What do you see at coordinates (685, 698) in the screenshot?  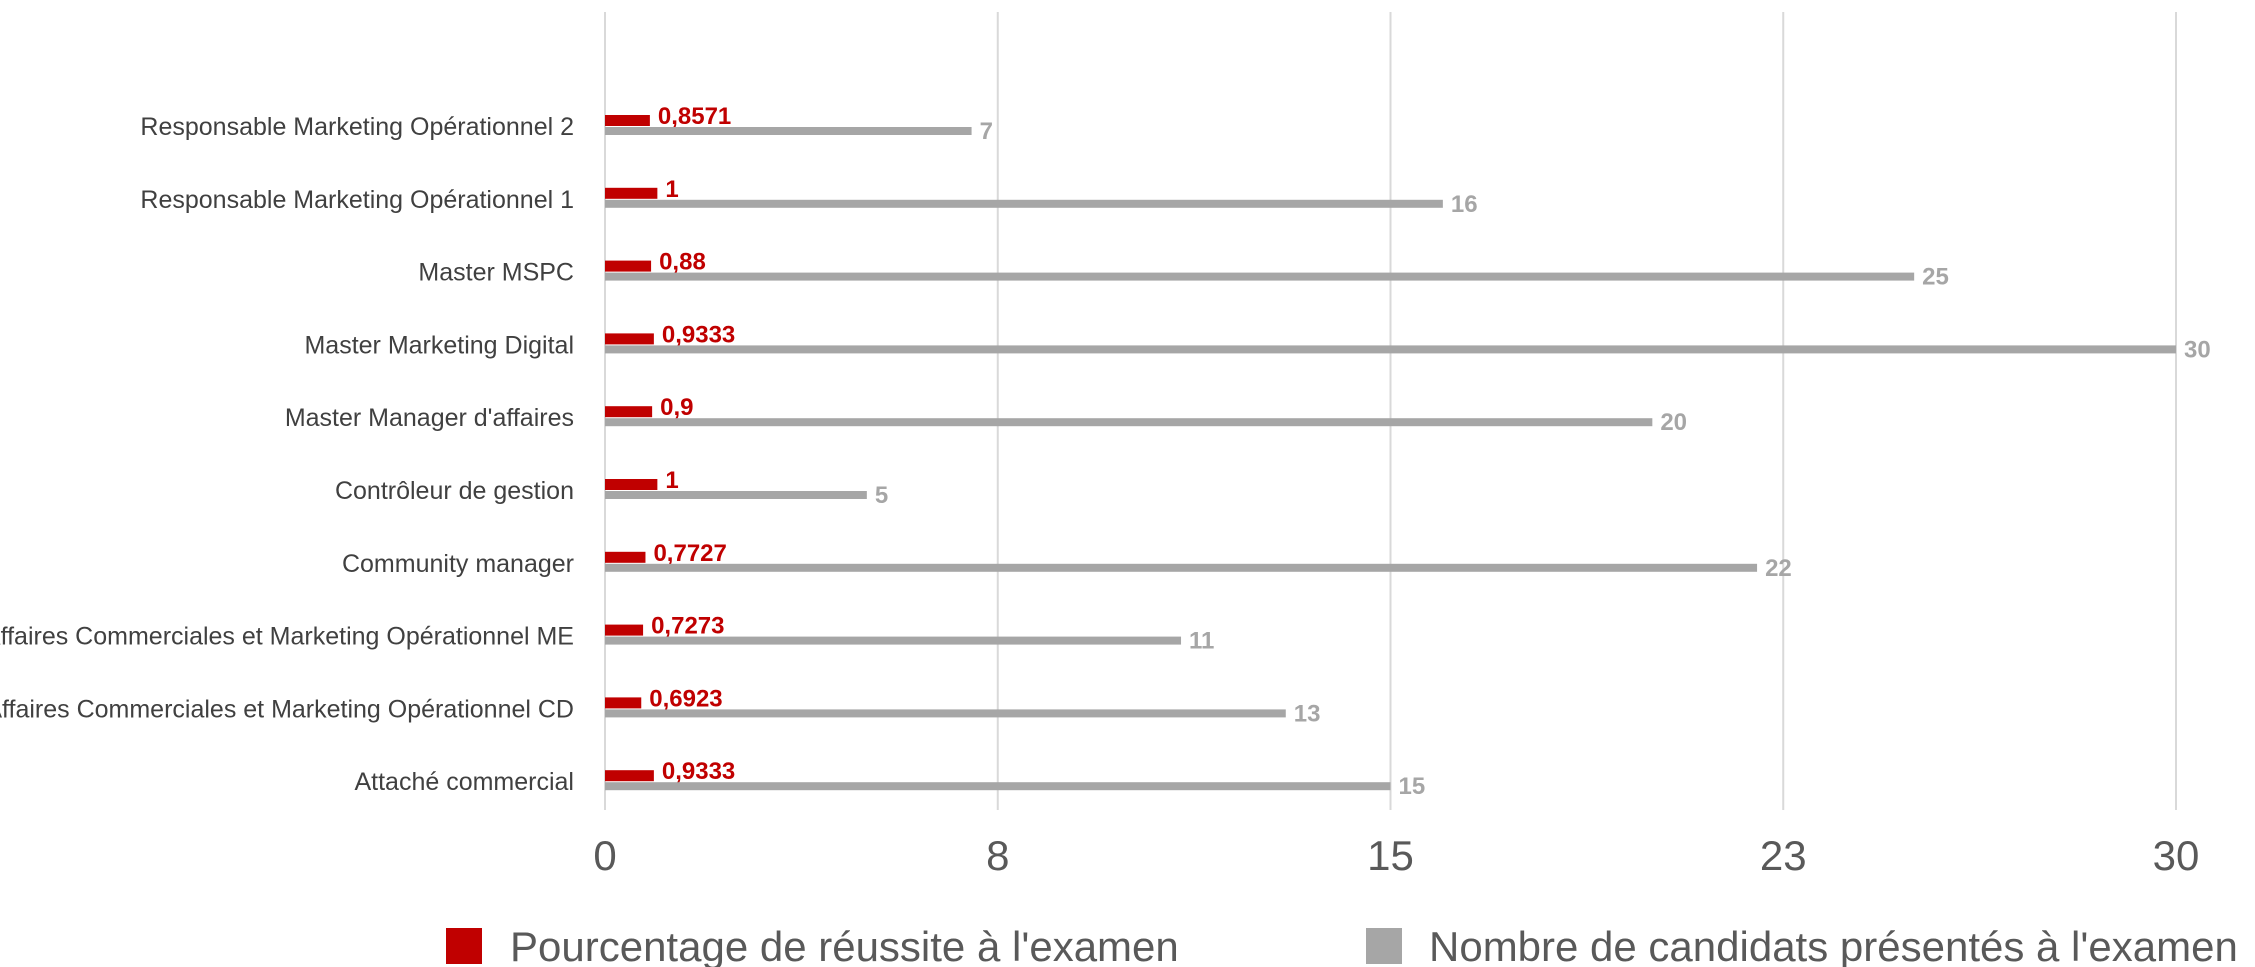 I see `data-label-pourcentage: 0,6923` at bounding box center [685, 698].